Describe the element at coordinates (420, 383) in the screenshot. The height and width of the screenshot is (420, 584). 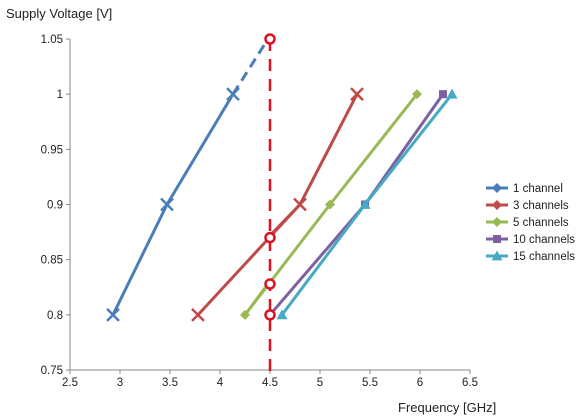
I see `x-tick-label: 6` at that location.